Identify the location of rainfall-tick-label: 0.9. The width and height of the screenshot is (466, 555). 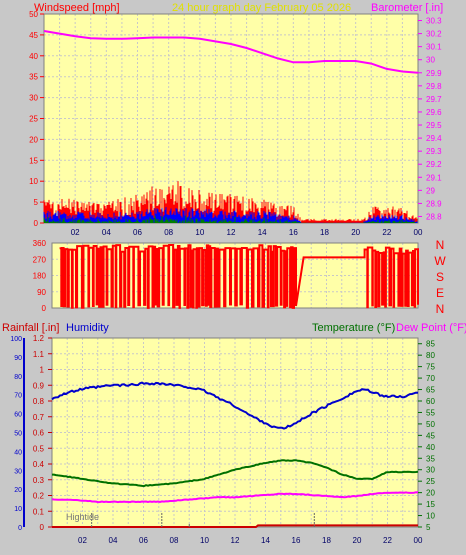
(39, 385).